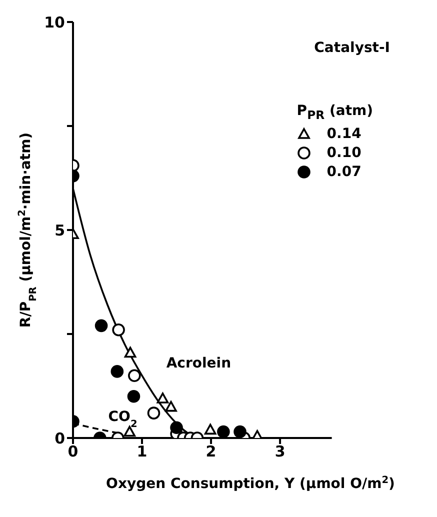 This screenshot has height=517, width=437. I want to click on legend-label: 0.07, so click(344, 172).